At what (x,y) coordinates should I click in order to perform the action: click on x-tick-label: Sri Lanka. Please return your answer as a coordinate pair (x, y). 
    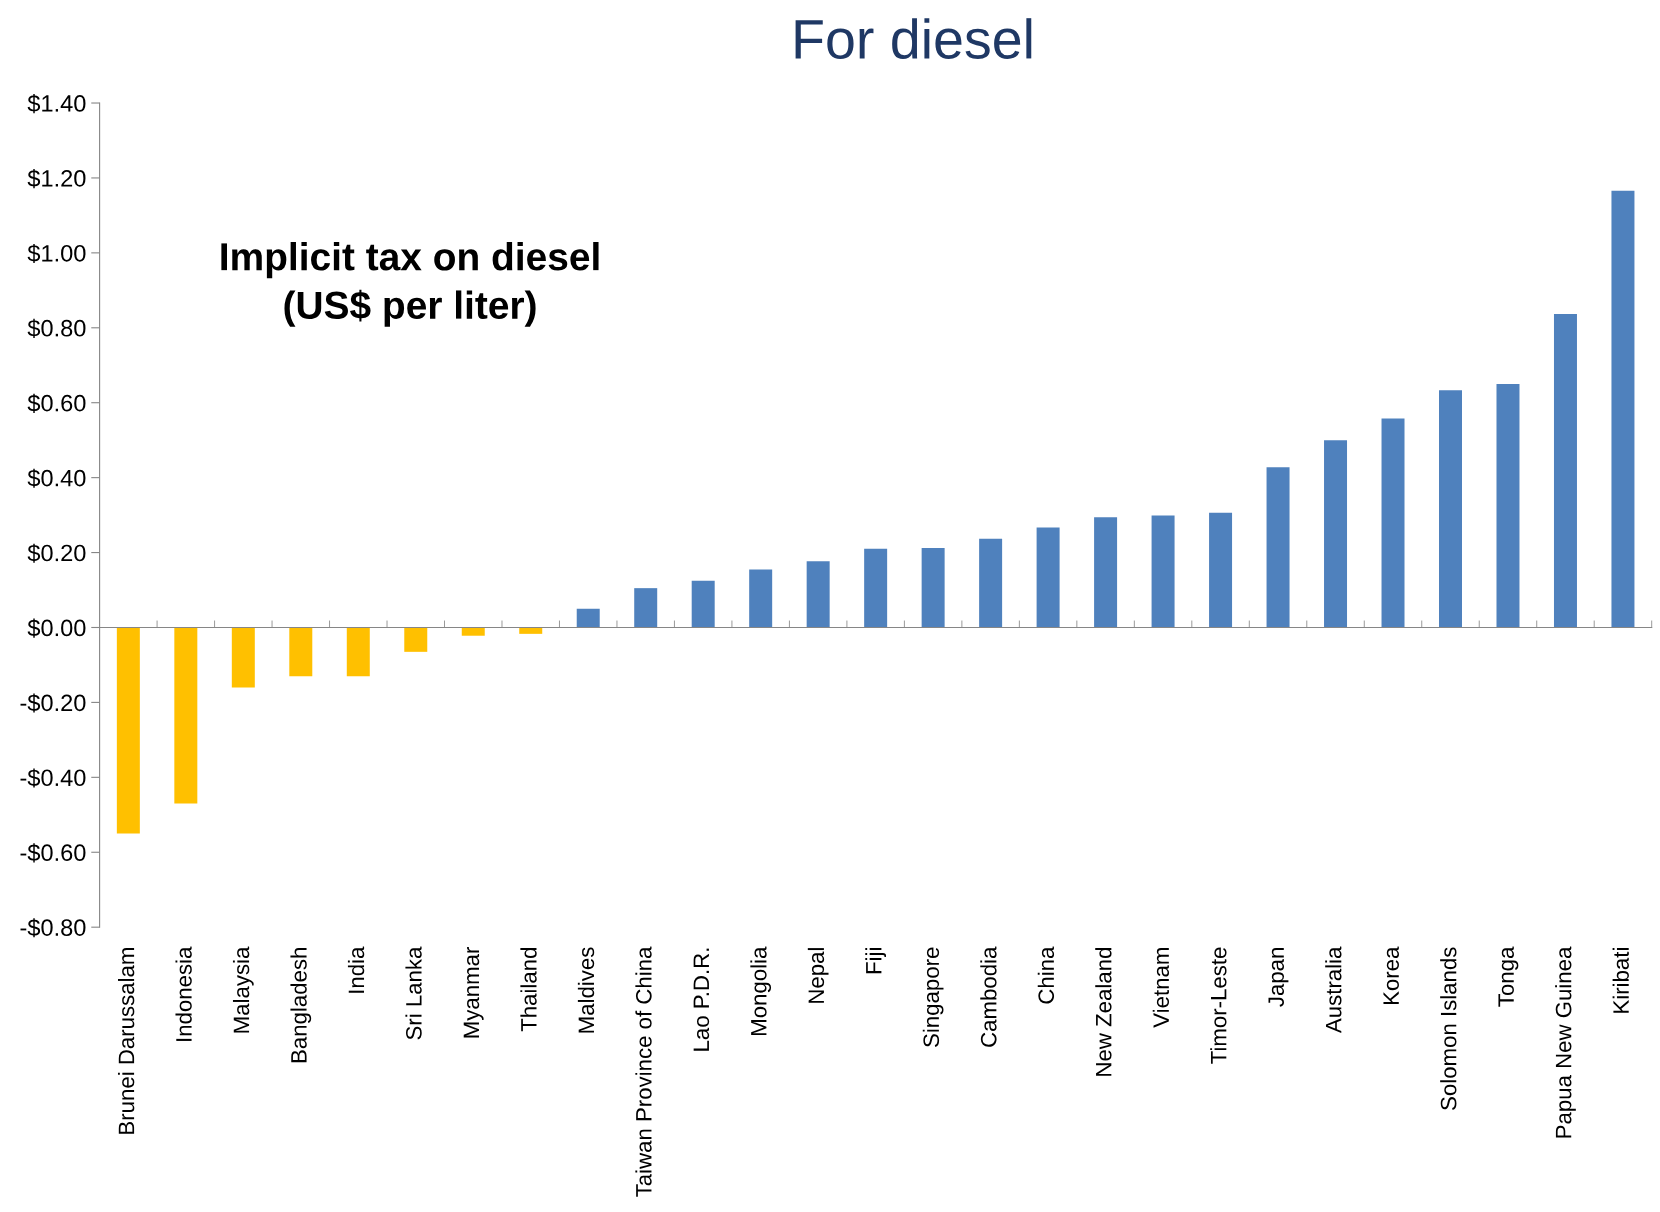
    Looking at the image, I should click on (413, 993).